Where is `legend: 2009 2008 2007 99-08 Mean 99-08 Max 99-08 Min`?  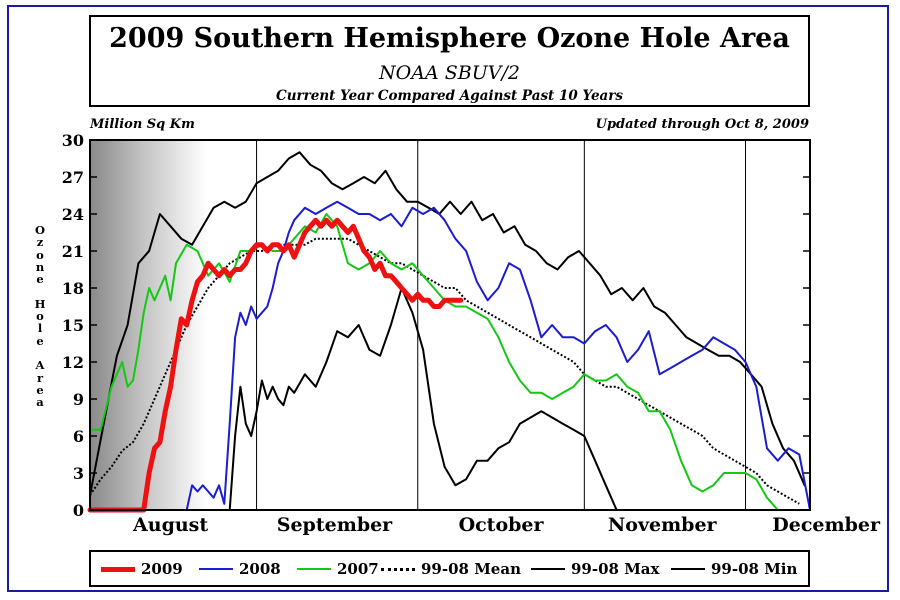 legend: 2009 2008 2007 99-08 Mean 99-08 Max 99-08 Min is located at coordinates (449, 568).